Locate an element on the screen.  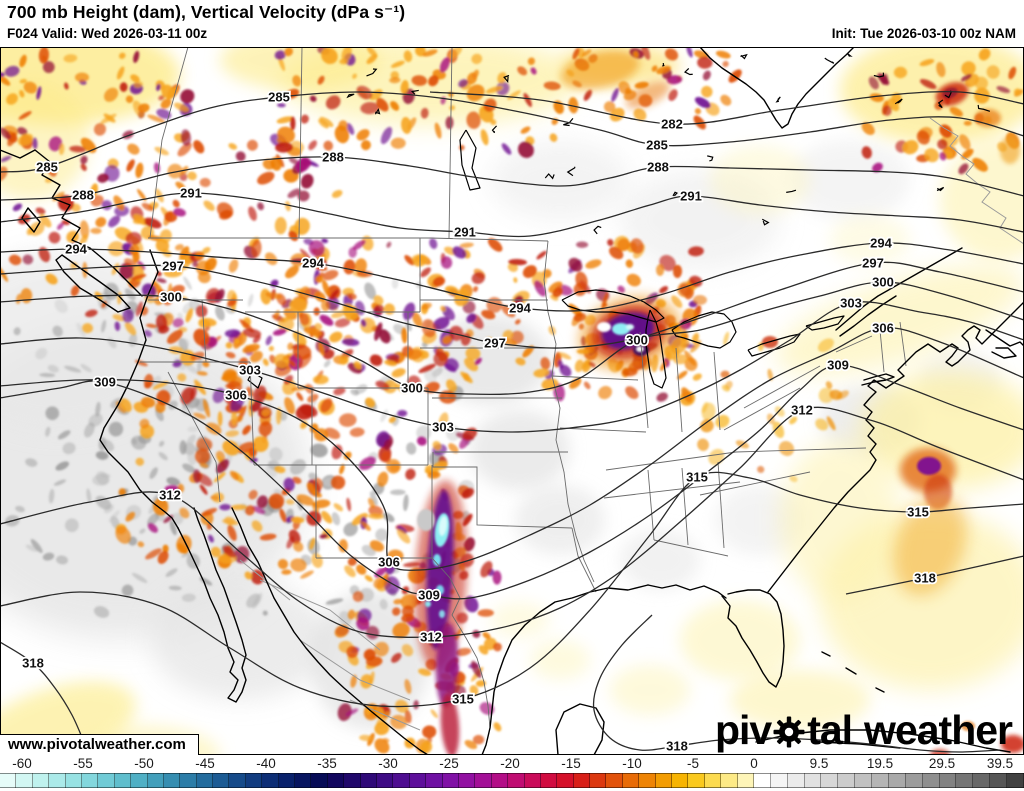
colorbar-tick: -55 is located at coordinates (83, 763).